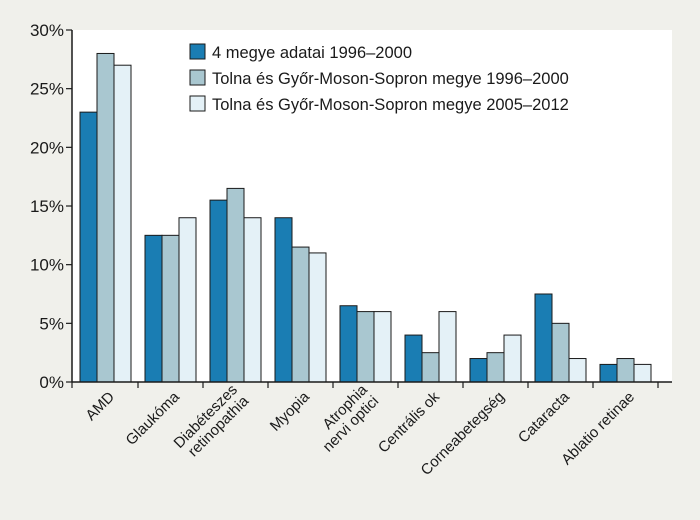 The height and width of the screenshot is (520, 700). Describe the element at coordinates (122, 223) in the screenshot. I see `bar-s3-c1` at that location.